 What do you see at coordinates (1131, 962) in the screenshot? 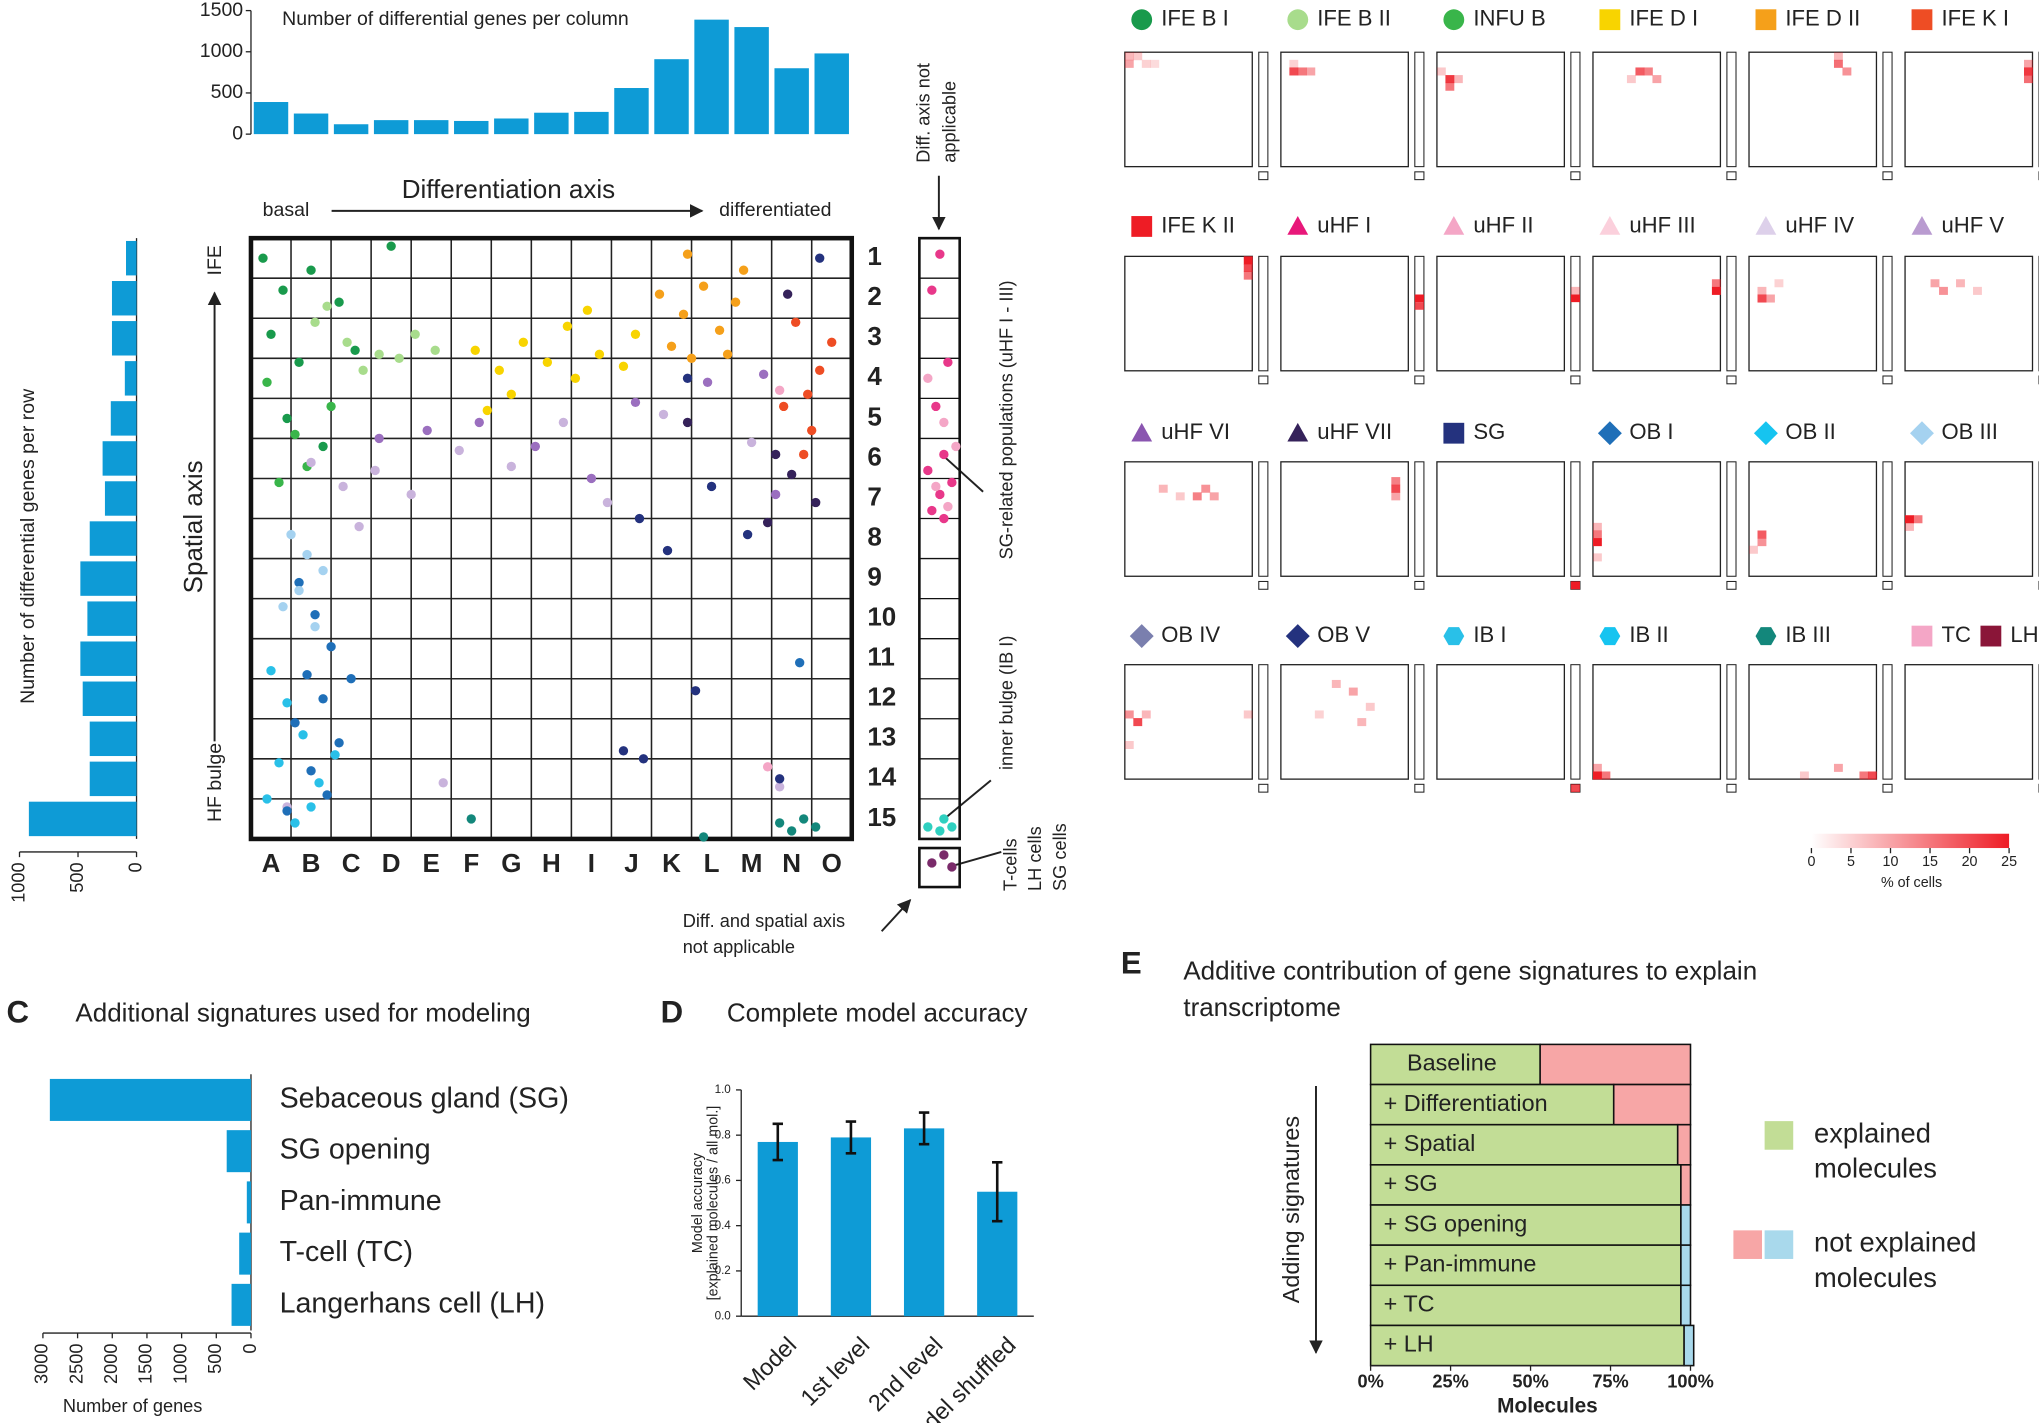
I see `panel-letter: E` at bounding box center [1131, 962].